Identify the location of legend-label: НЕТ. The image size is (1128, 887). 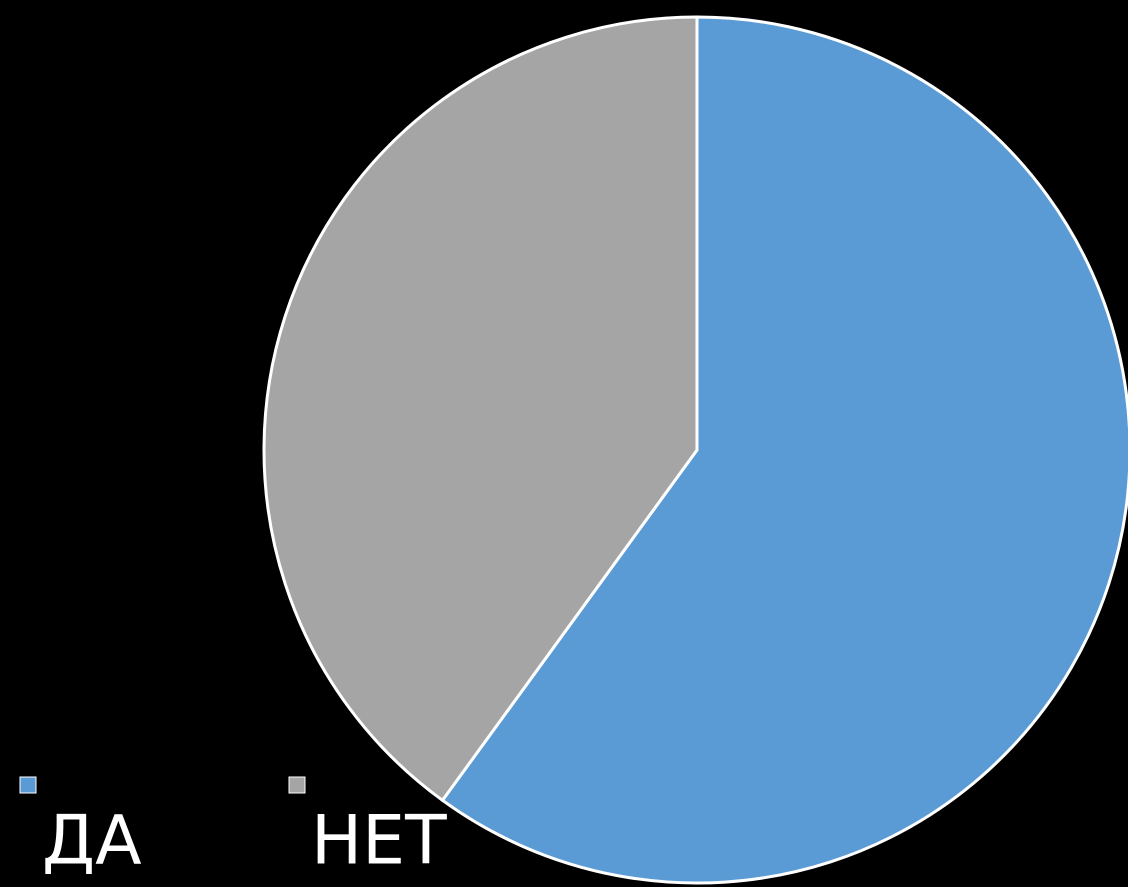
(379, 841).